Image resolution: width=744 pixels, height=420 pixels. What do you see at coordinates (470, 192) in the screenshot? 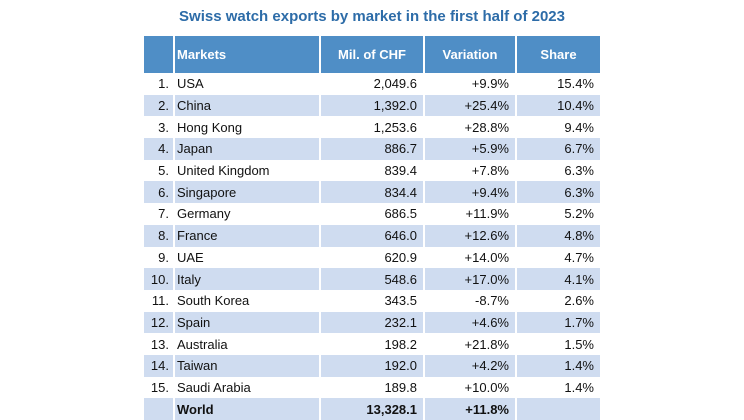
I see `row-variation: +9.4%` at bounding box center [470, 192].